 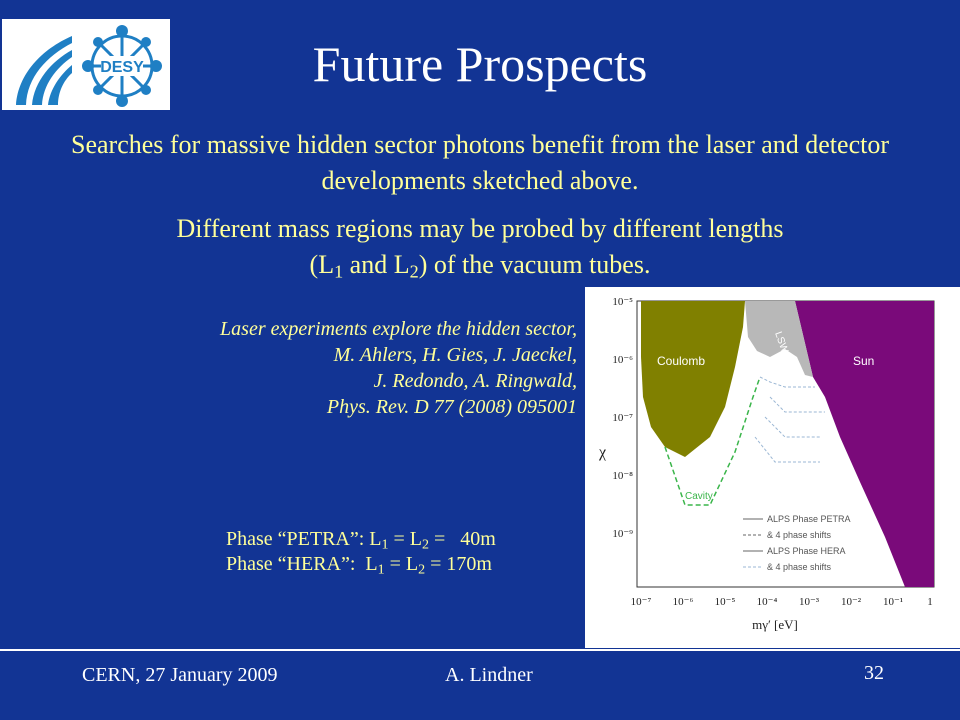 I want to click on x-axis-label: mγ′ [eV], so click(x=775, y=624).